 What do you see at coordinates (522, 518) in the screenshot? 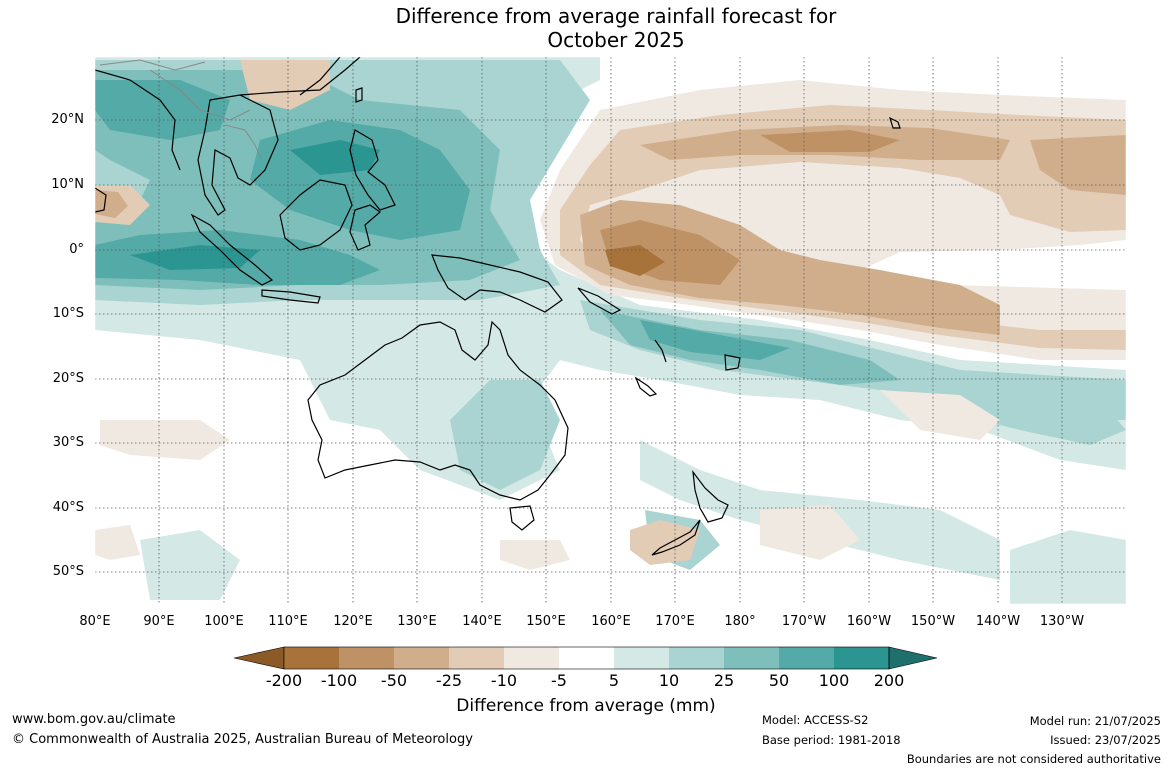
I see `tasmania-coastline` at bounding box center [522, 518].